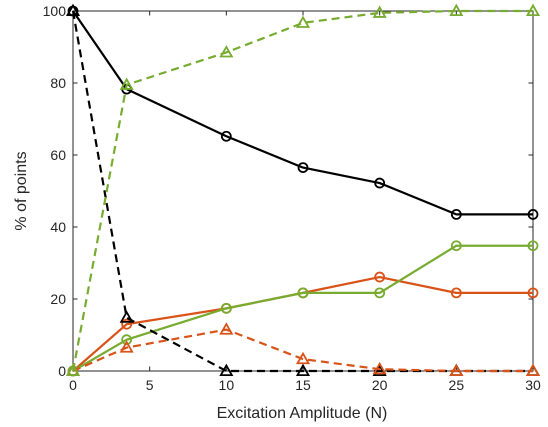 Image resolution: width=548 pixels, height=427 pixels. Describe the element at coordinates (55, 11) in the screenshot. I see `y-tick-label: 100` at that location.